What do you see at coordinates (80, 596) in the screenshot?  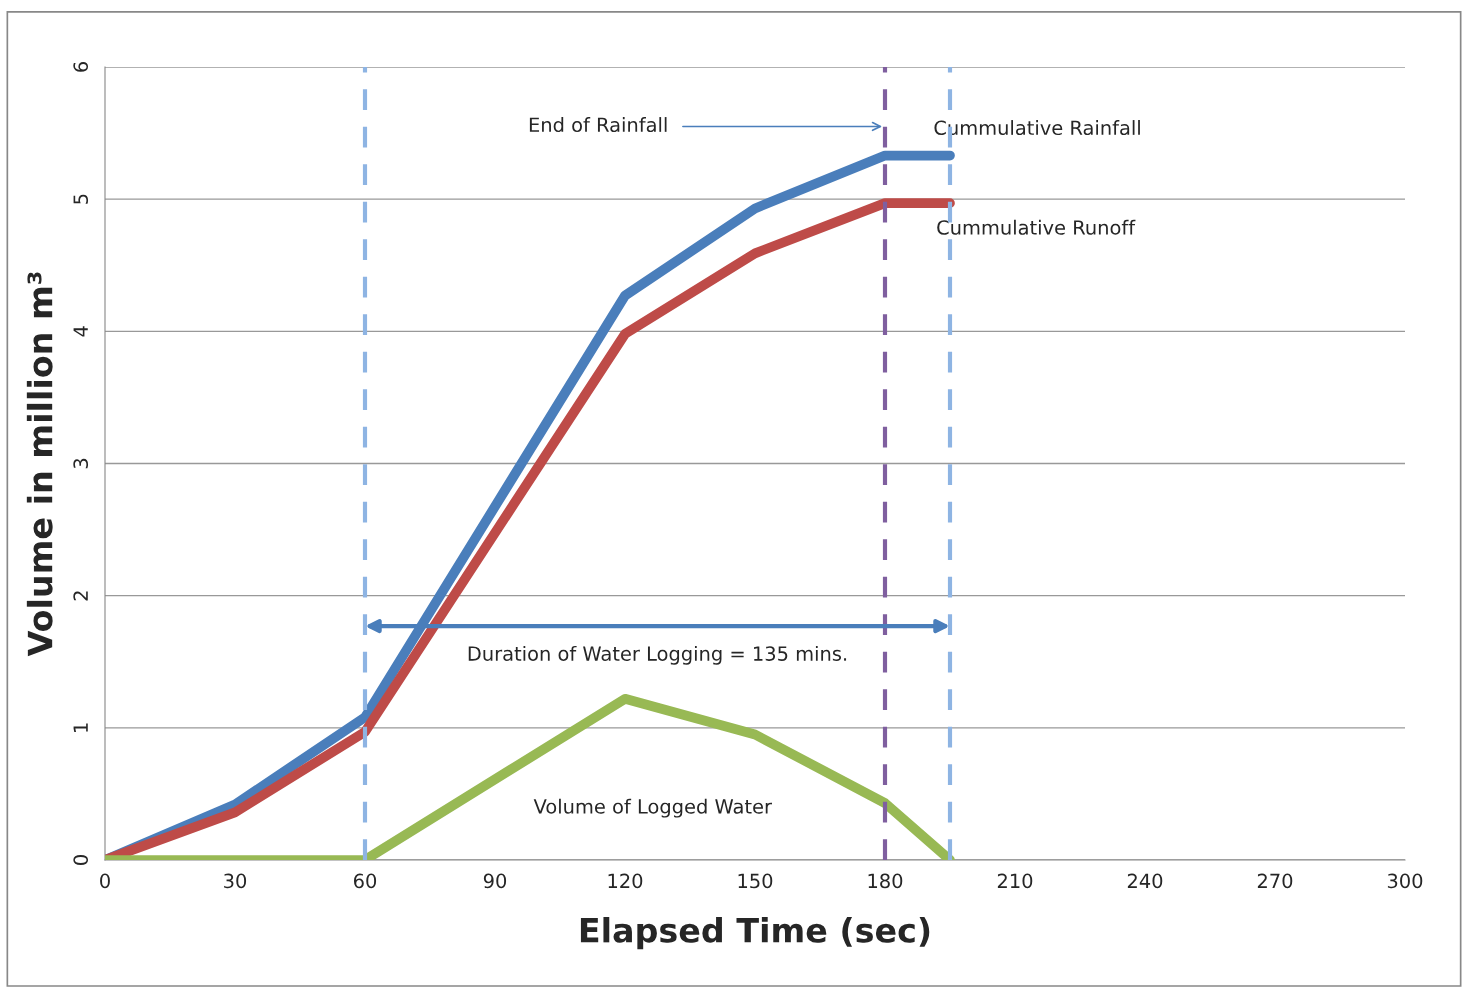 I see `y-tick-label: 2` at bounding box center [80, 596].